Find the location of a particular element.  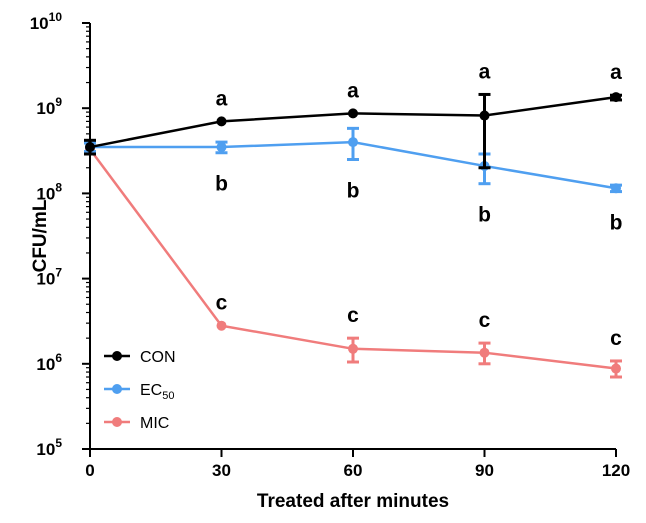

y-tick-label: 10⁹ is located at coordinates (49, 106).